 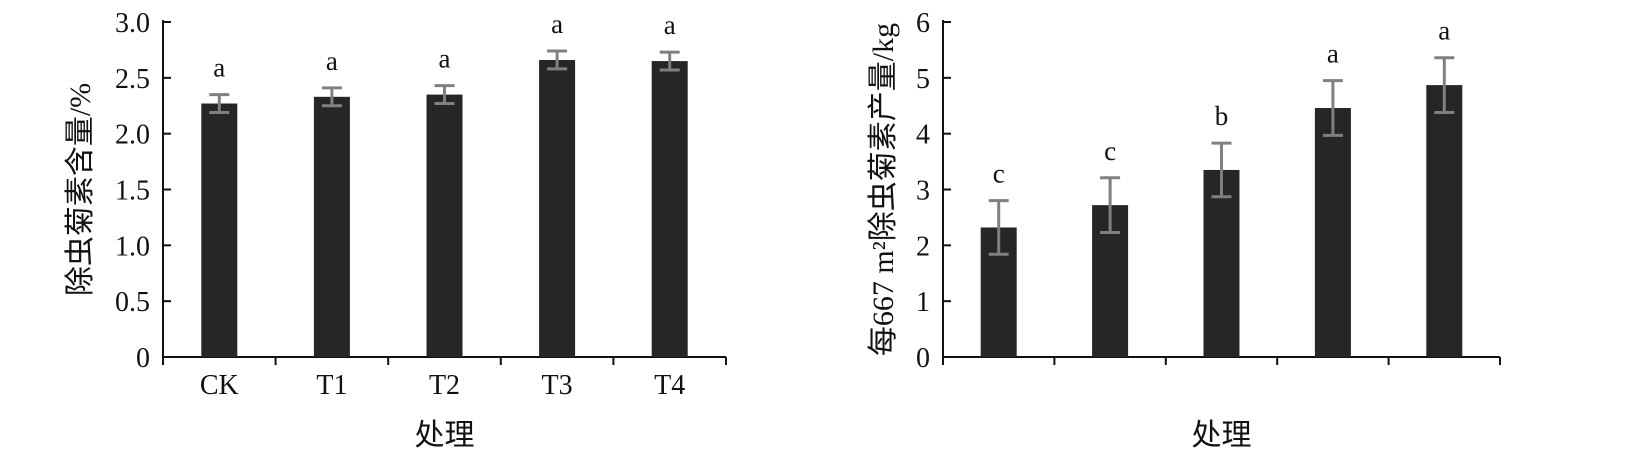 What do you see at coordinates (1222, 116) in the screenshot?
I see `significance-label: b` at bounding box center [1222, 116].